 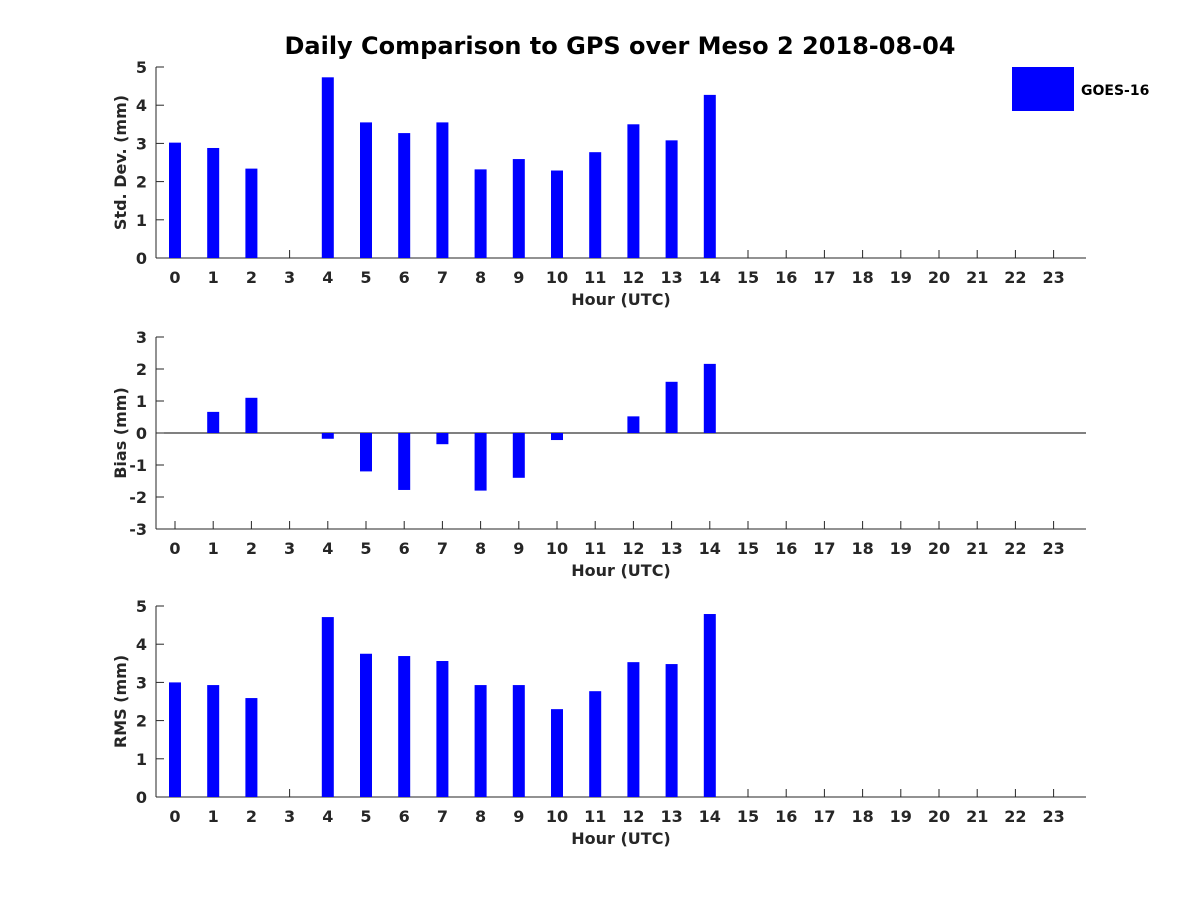 I want to click on x-tick-label: 9, so click(x=518, y=277).